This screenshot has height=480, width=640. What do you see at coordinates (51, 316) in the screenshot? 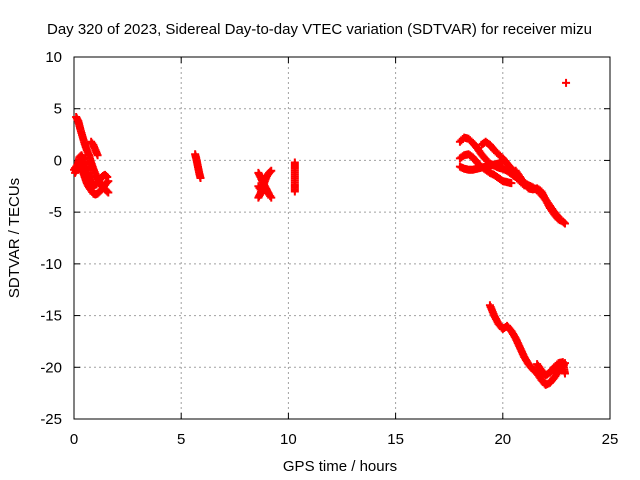
I see `y-tick-label: -15` at bounding box center [51, 316].